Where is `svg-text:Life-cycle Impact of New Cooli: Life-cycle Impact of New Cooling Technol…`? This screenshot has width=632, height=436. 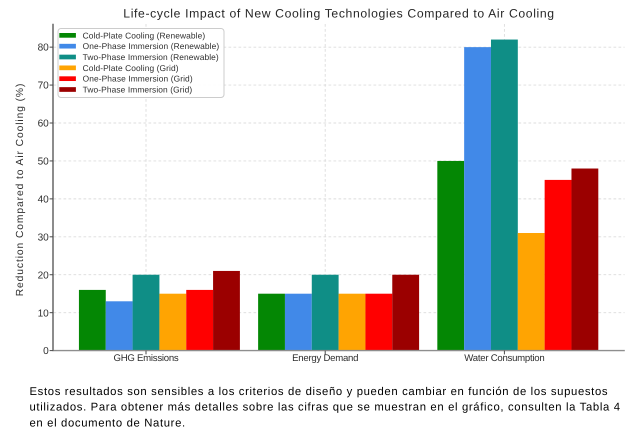 svg-text:Life-cycle Impact of New Cooli: Life-cycle Impact of New Cooling Technol… is located at coordinates (338, 14).